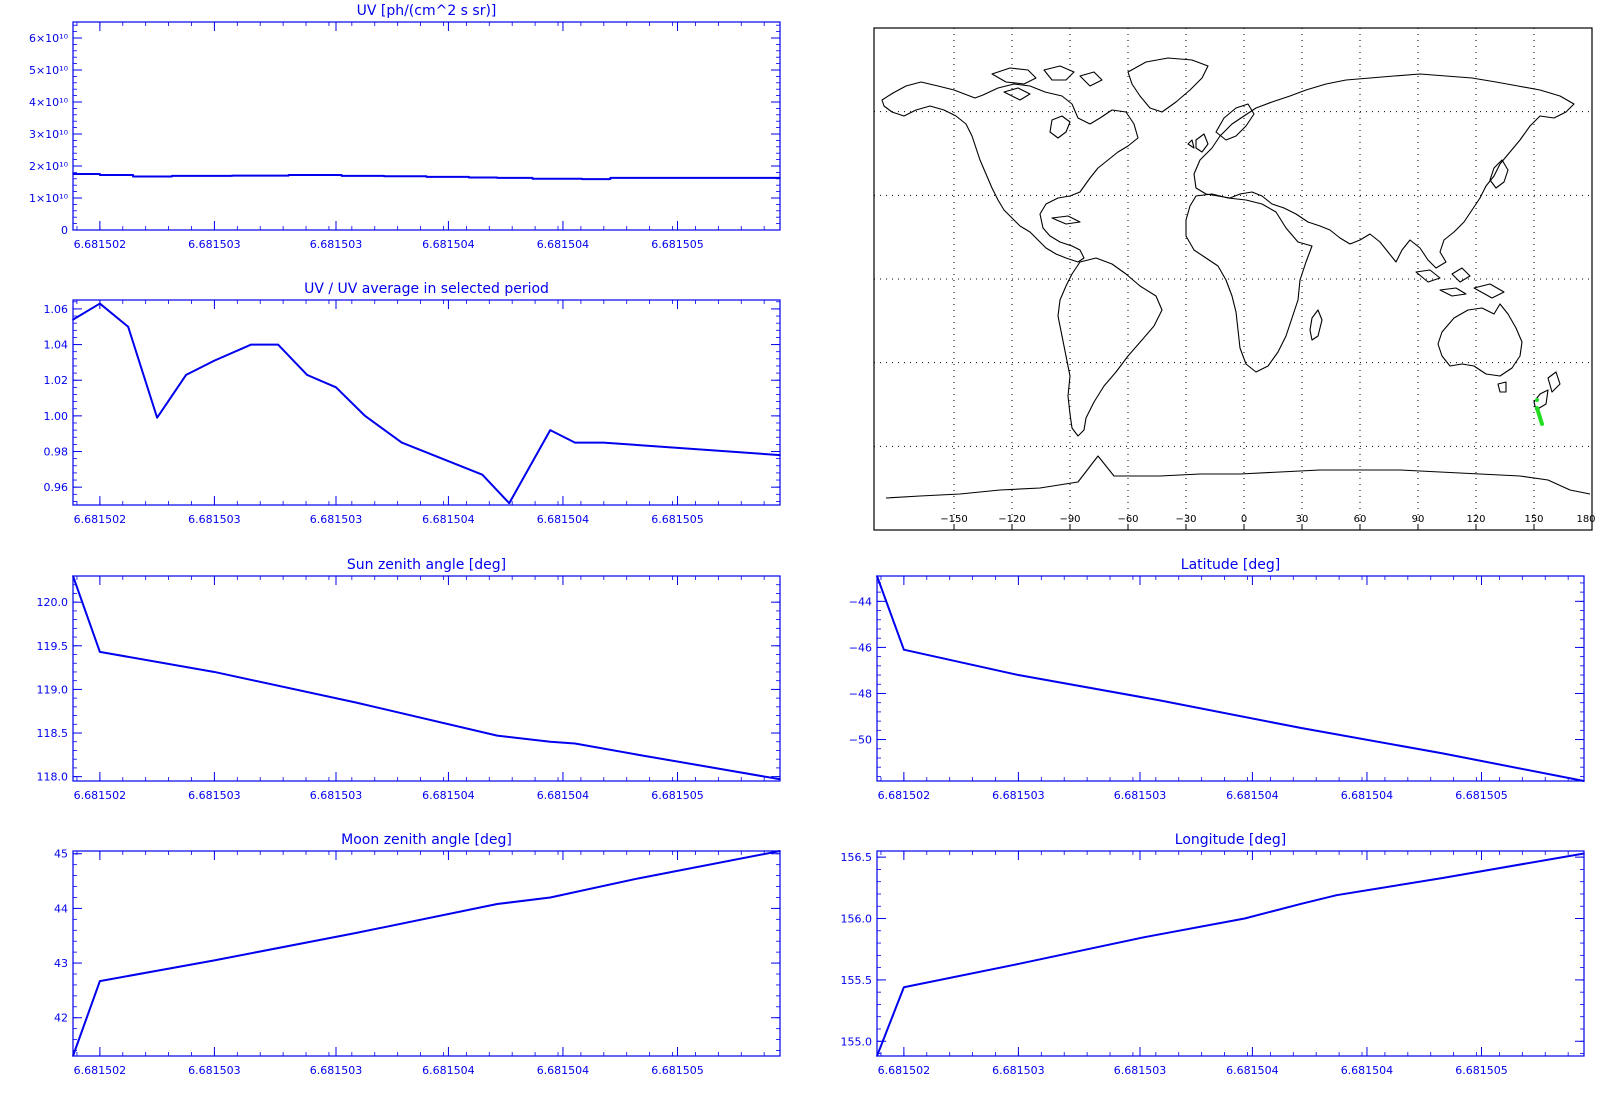 The width and height of the screenshot is (1600, 1100). Describe the element at coordinates (49, 198) in the screenshot. I see `y-tick-label: 1×10¹⁰` at that location.